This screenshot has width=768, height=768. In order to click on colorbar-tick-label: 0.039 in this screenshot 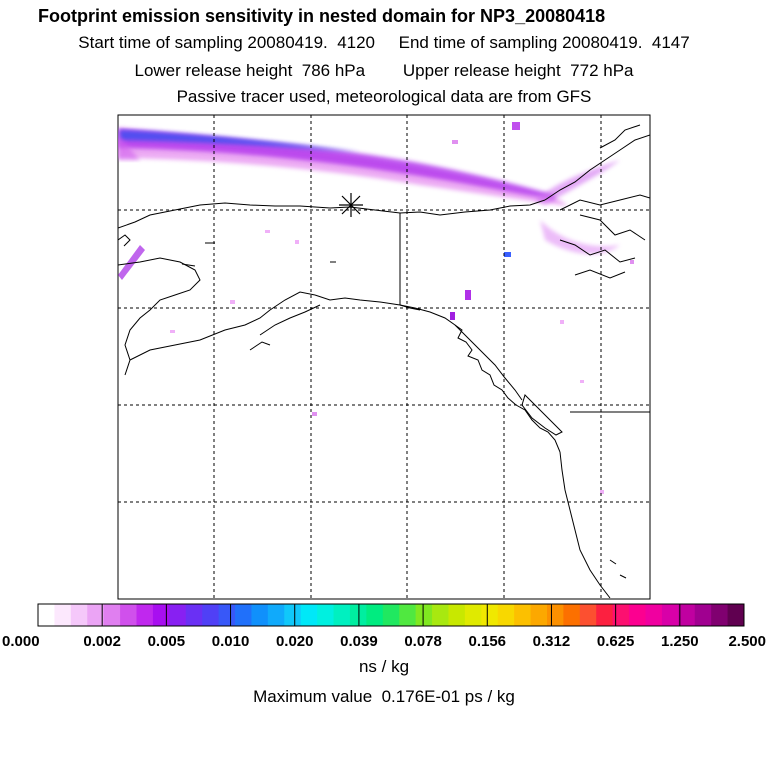, I will do `click(359, 641)`.